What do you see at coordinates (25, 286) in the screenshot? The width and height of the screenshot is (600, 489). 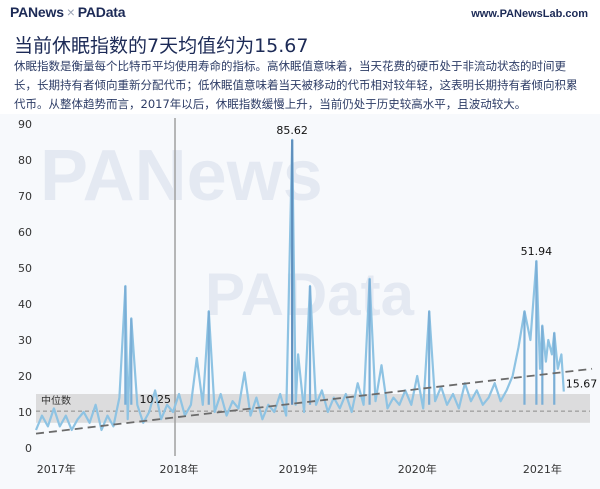 I see `y-axis: 0 10 20 30 40 50 60 70 80 90` at bounding box center [25, 286].